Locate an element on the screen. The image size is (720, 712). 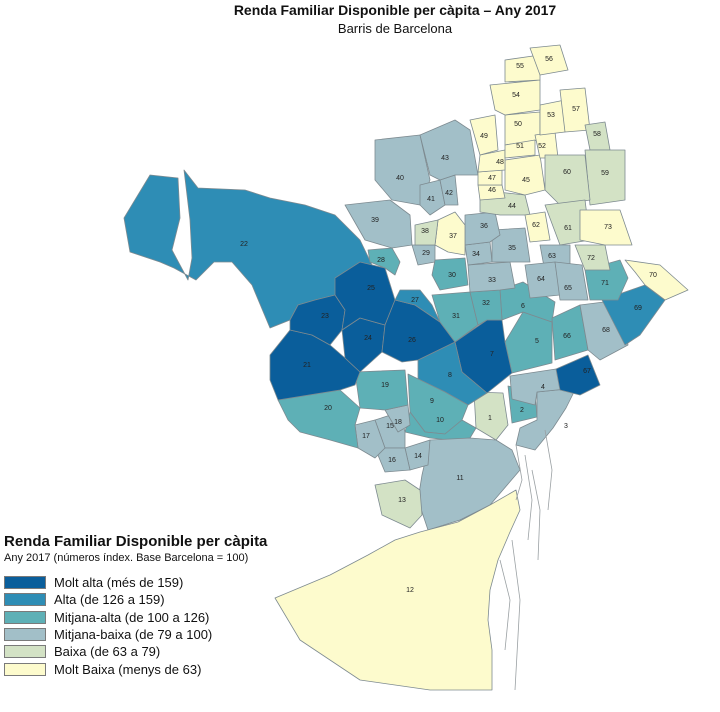
neighborhood-label-58: 58 is located at coordinates (597, 134).